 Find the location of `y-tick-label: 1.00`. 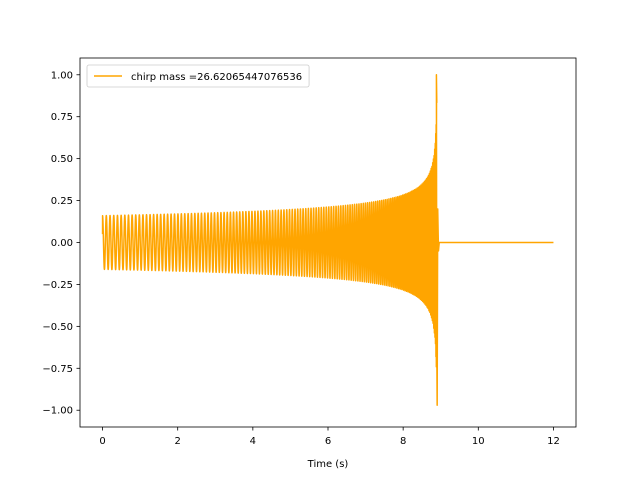

y-tick-label: 1.00 is located at coordinates (62, 75).